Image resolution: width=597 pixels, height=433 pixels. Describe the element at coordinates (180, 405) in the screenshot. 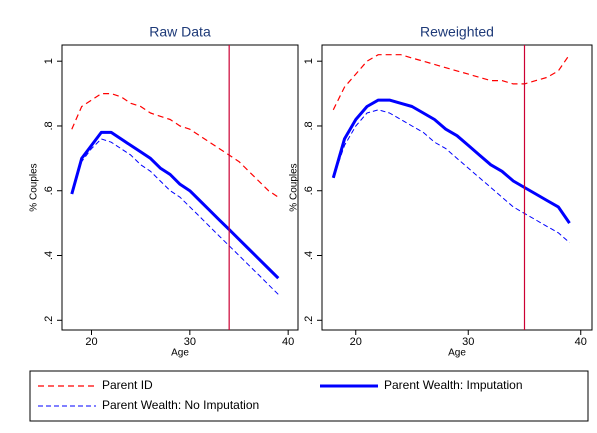

I see `legend-label: Parent Wealth: No Imputation` at that location.